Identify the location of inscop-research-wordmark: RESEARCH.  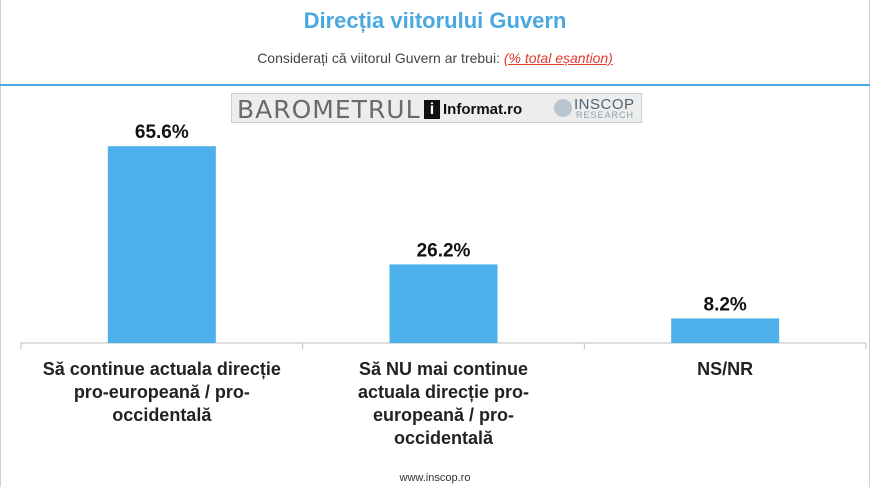
(605, 115).